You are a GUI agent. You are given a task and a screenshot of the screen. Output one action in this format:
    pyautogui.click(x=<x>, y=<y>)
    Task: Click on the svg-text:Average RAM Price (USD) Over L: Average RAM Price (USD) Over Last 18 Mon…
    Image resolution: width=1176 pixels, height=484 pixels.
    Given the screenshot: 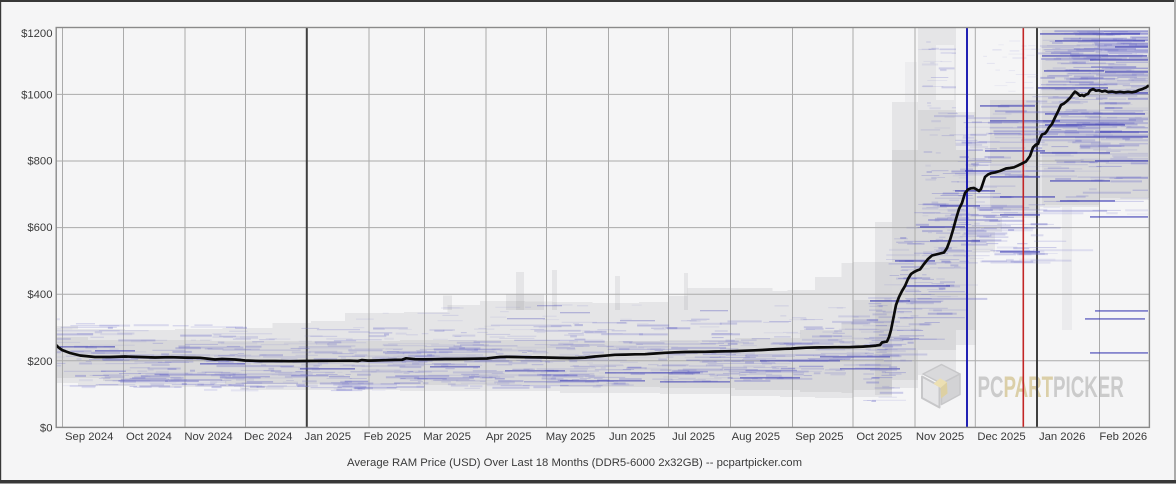 What is the action you would take?
    pyautogui.click(x=574, y=463)
    